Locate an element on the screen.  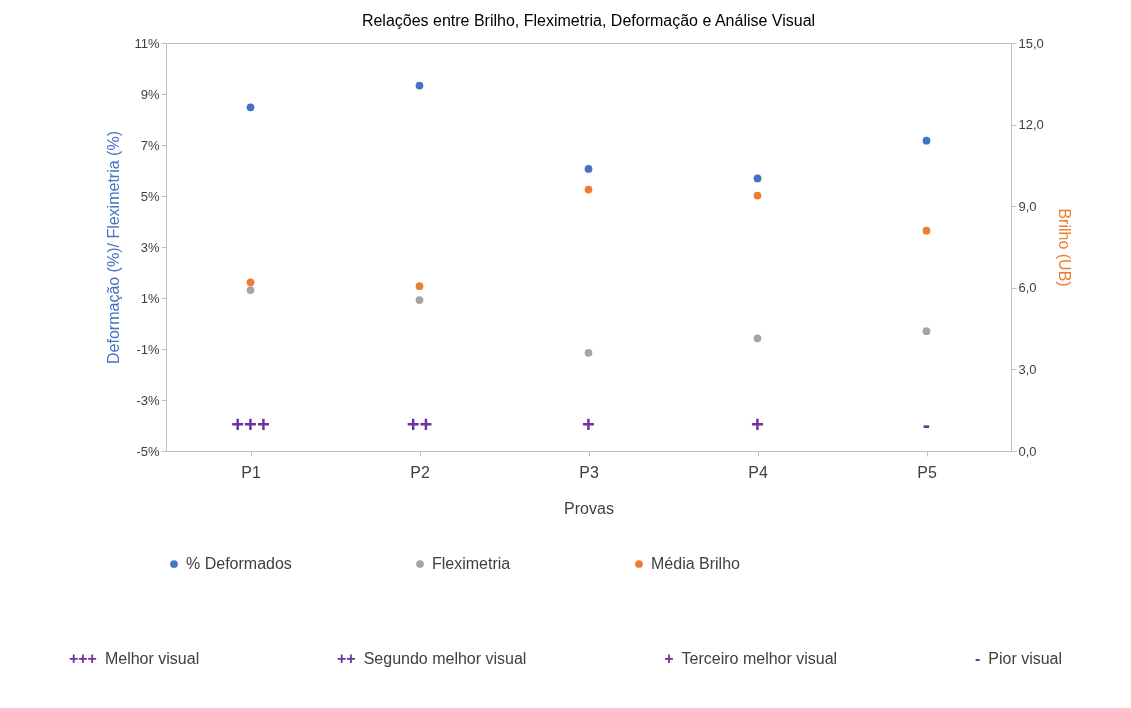
y-tick-label: 9% is located at coordinates (150, 94).